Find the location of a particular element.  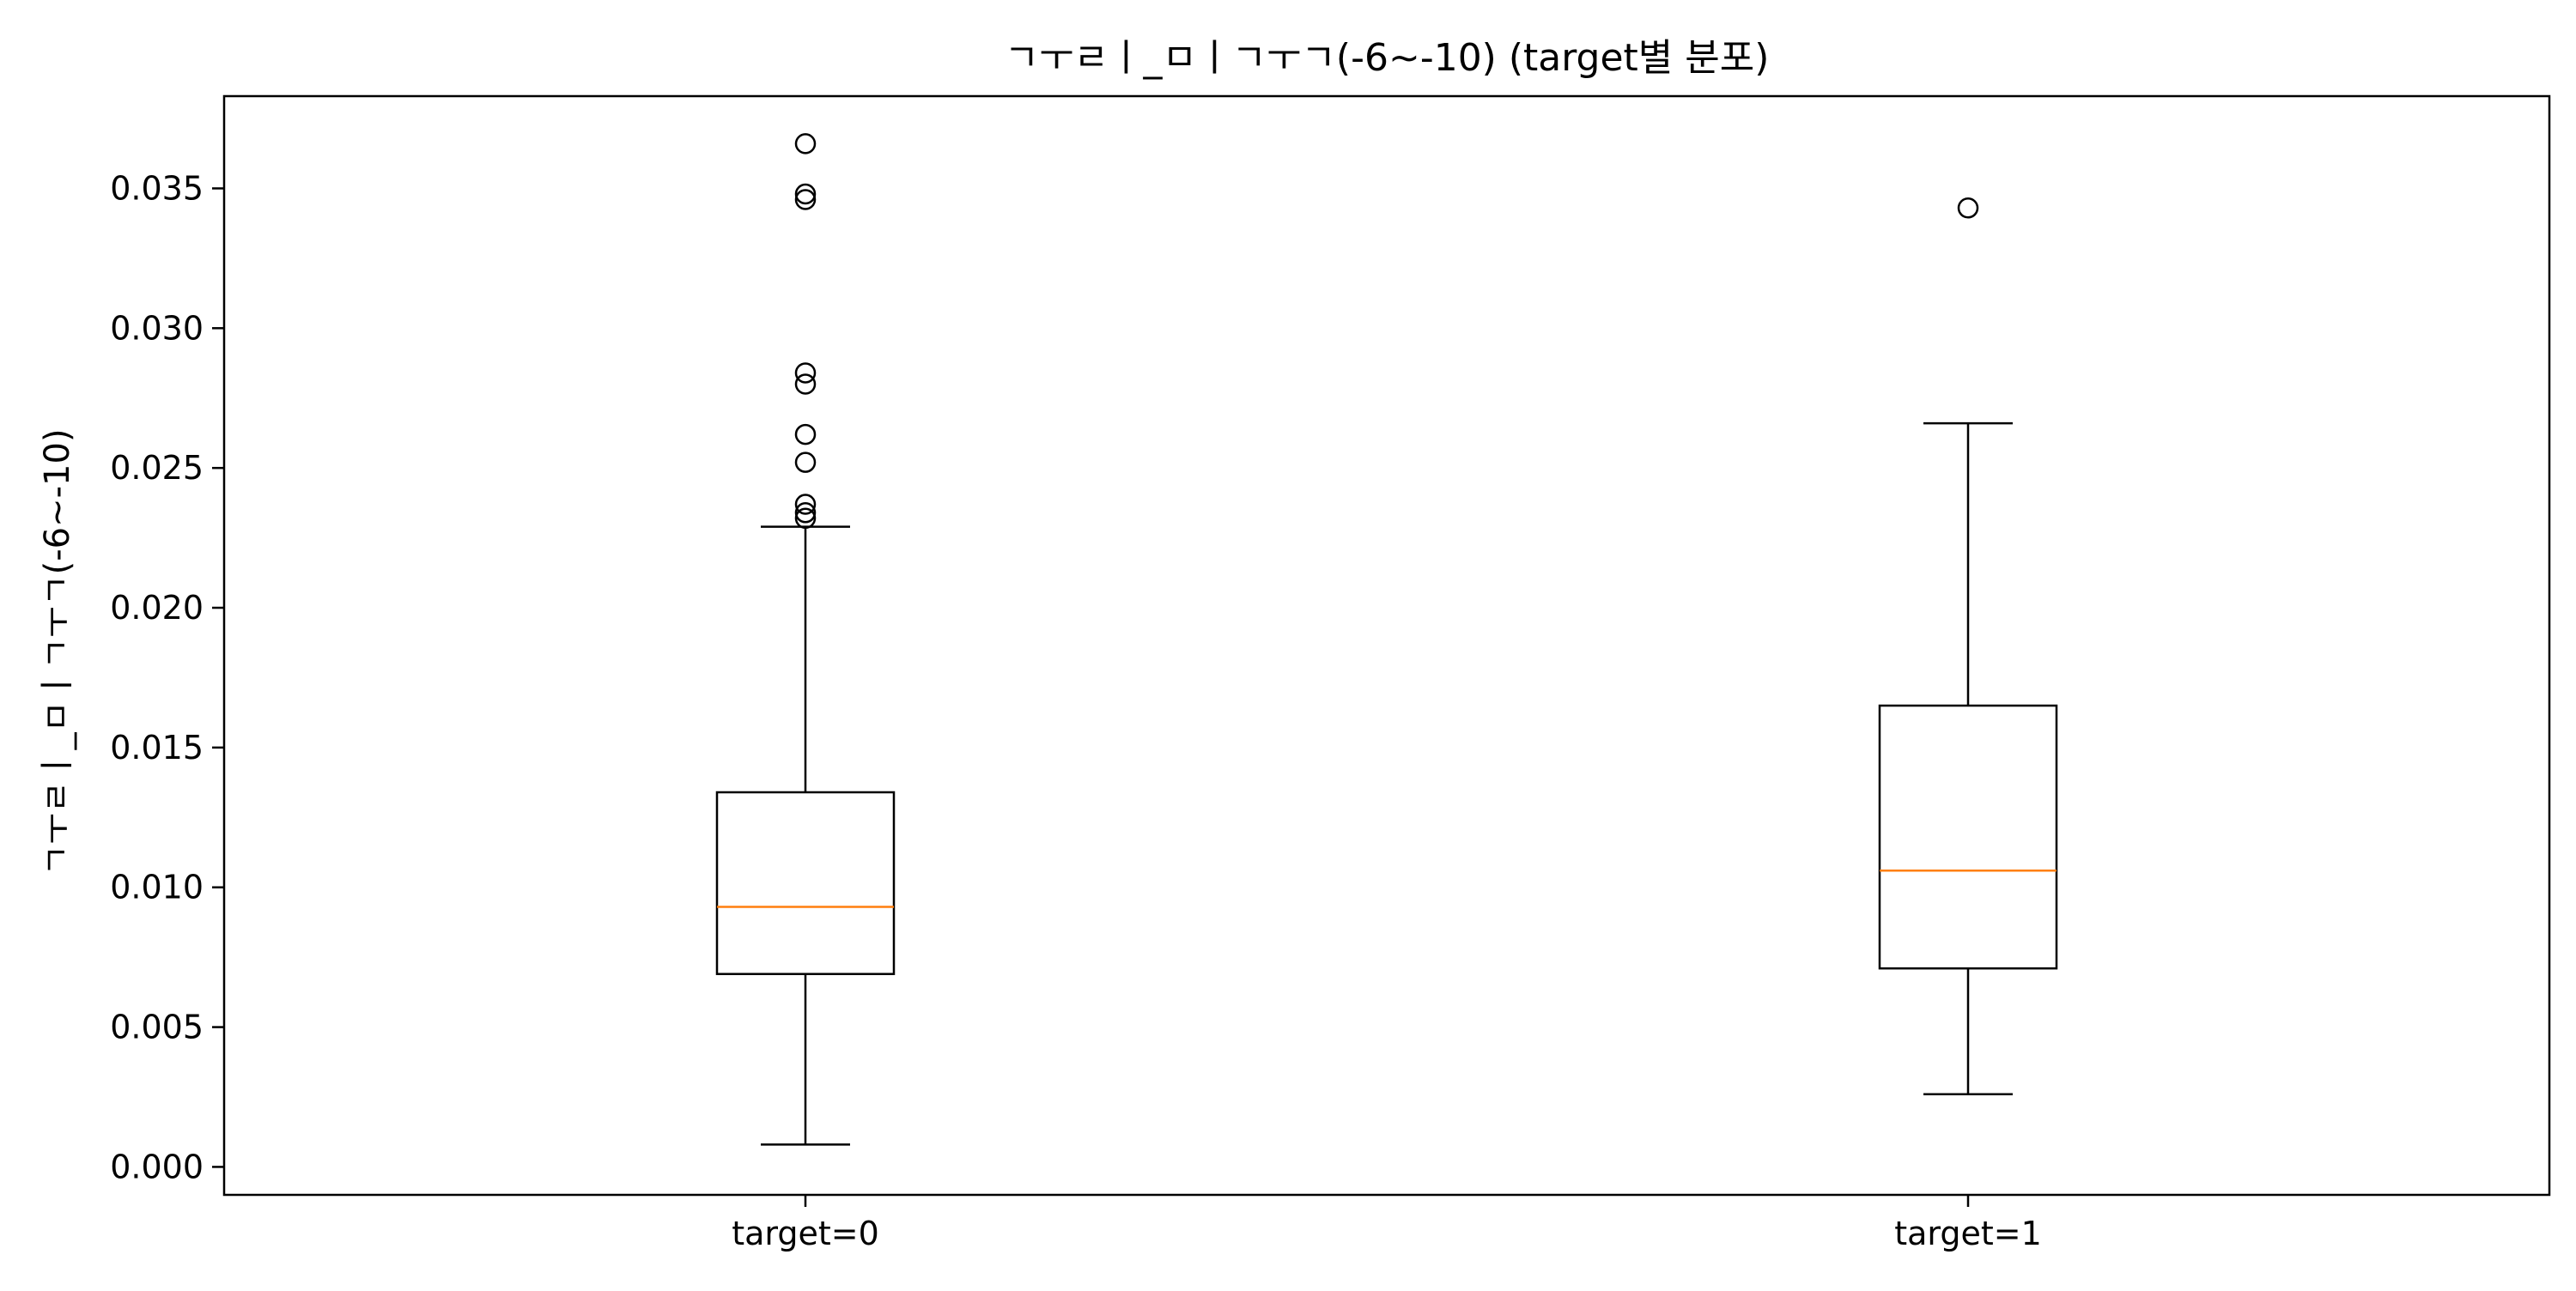

y-tick-label: 0.030 is located at coordinates (157, 328).